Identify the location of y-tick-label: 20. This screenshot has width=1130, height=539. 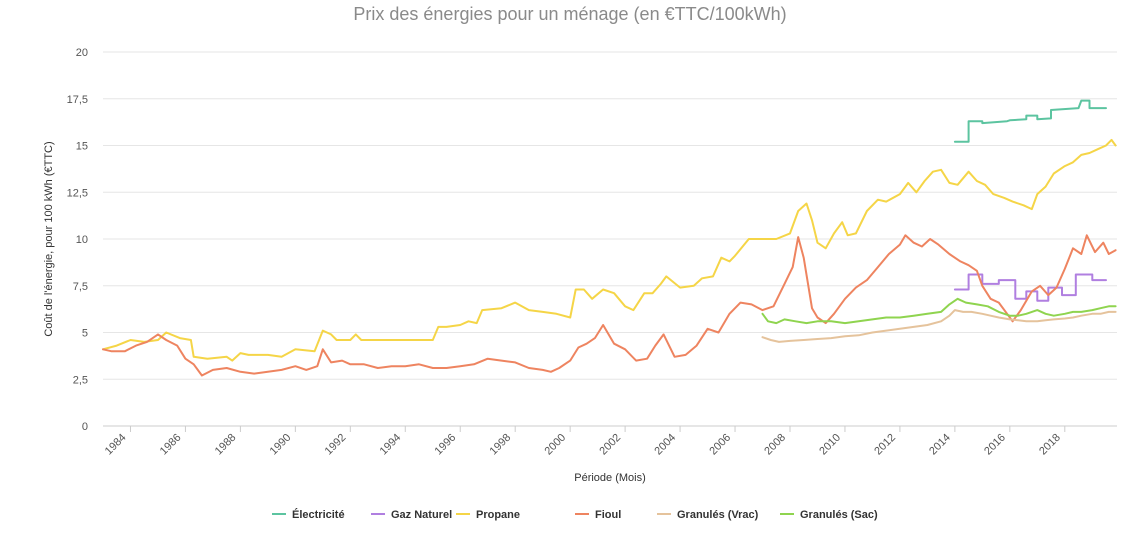
(82, 53).